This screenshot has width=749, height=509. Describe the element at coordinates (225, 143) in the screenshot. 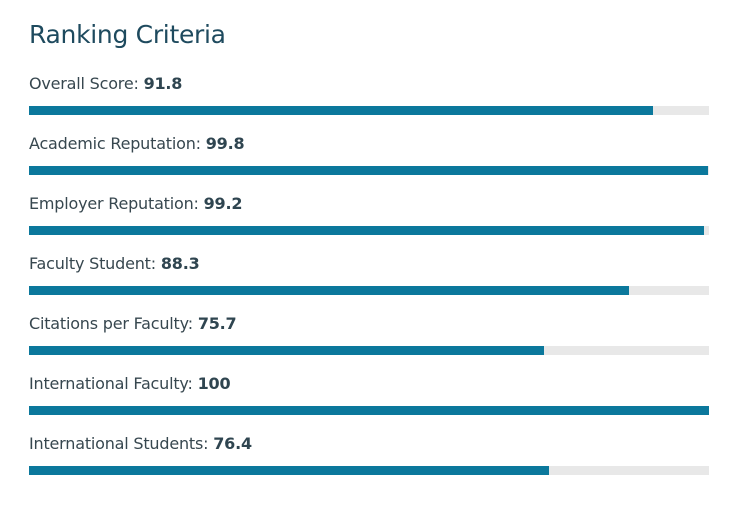

I see `criterion-value: 99.8` at that location.